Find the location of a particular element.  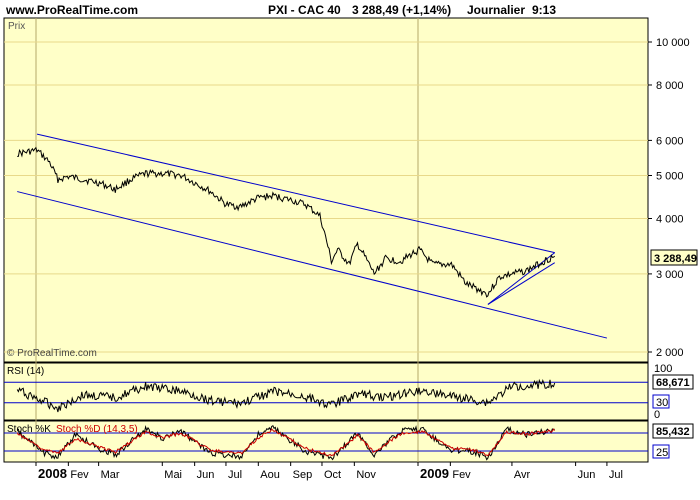

rsi-line is located at coordinates (286, 395).